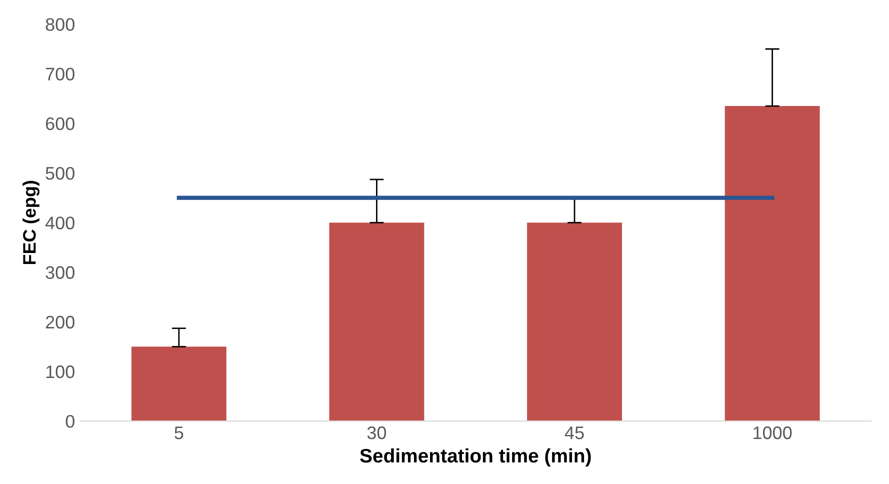 This screenshot has width=889, height=484. Describe the element at coordinates (60, 371) in the screenshot. I see `y-tick-label: 100` at that location.